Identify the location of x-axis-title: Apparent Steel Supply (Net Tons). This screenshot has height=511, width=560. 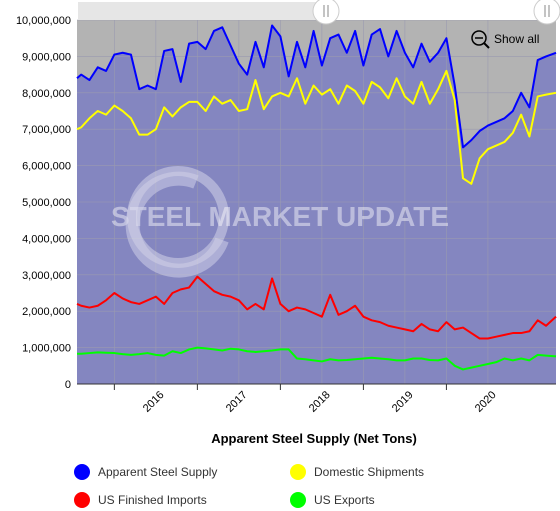
(314, 438).